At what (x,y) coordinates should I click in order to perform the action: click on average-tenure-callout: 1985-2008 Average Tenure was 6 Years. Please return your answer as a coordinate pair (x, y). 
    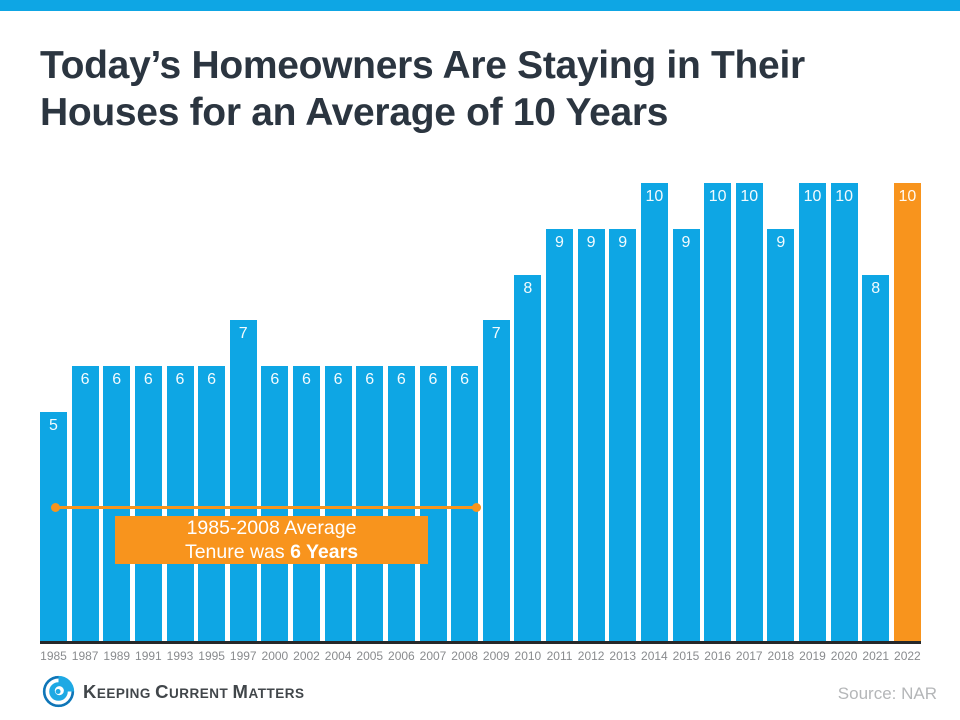
    Looking at the image, I should click on (271, 540).